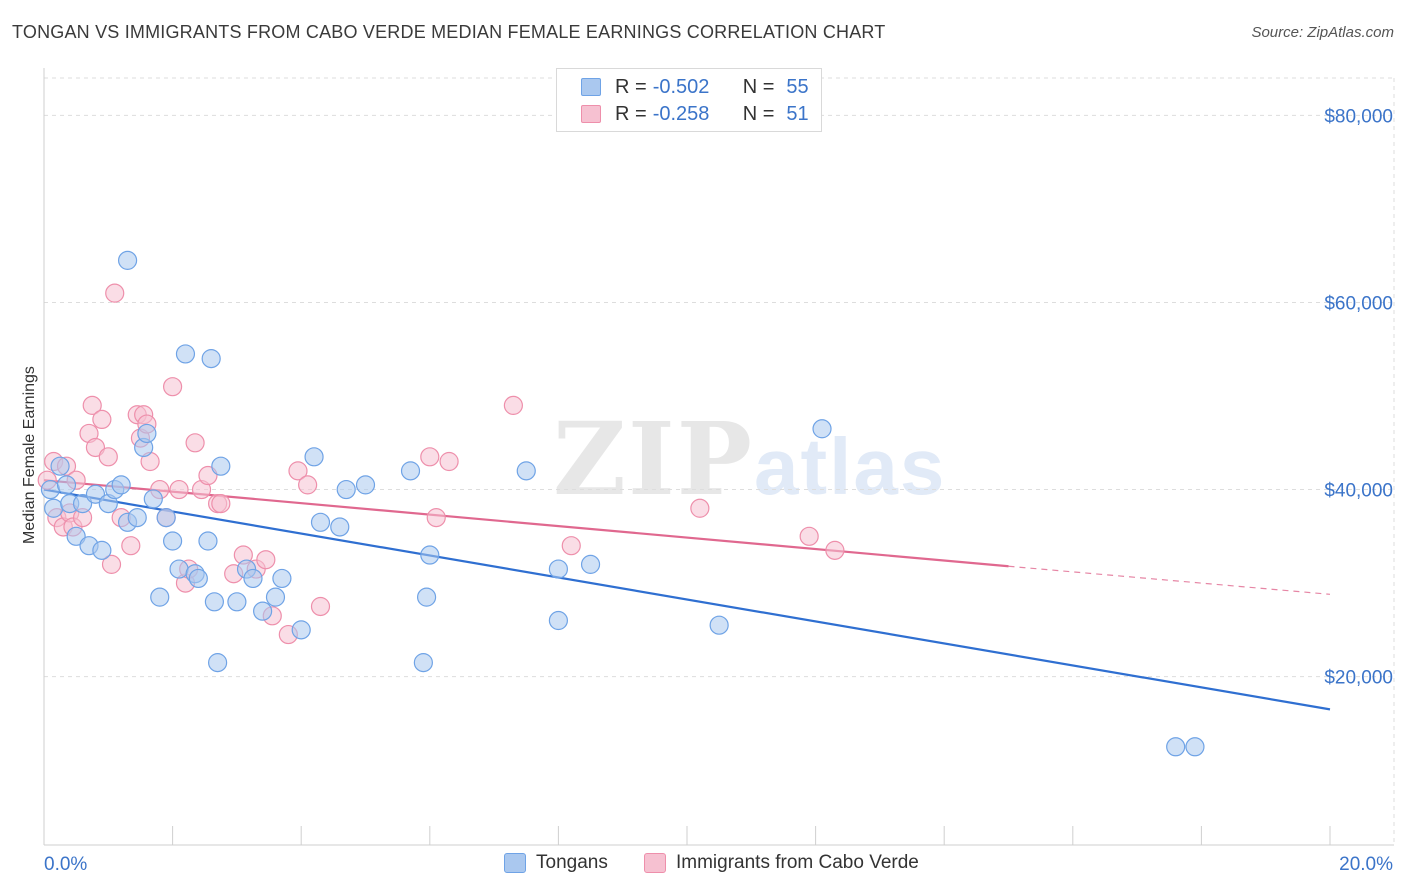 The width and height of the screenshot is (1406, 892). I want to click on legend-n-value: 55, so click(797, 86).